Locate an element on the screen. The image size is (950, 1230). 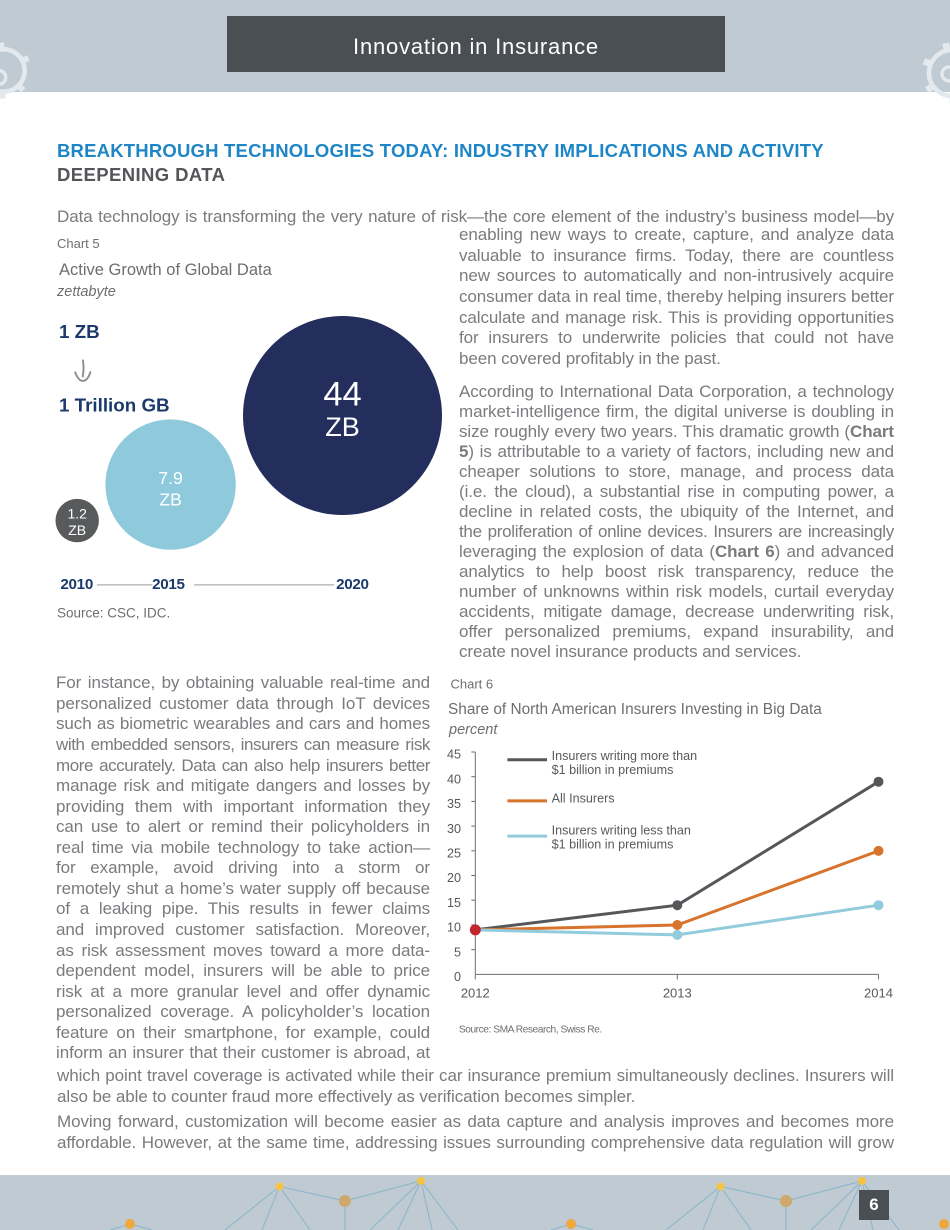
svg-text: 1.2 is located at coordinates (77, 514).